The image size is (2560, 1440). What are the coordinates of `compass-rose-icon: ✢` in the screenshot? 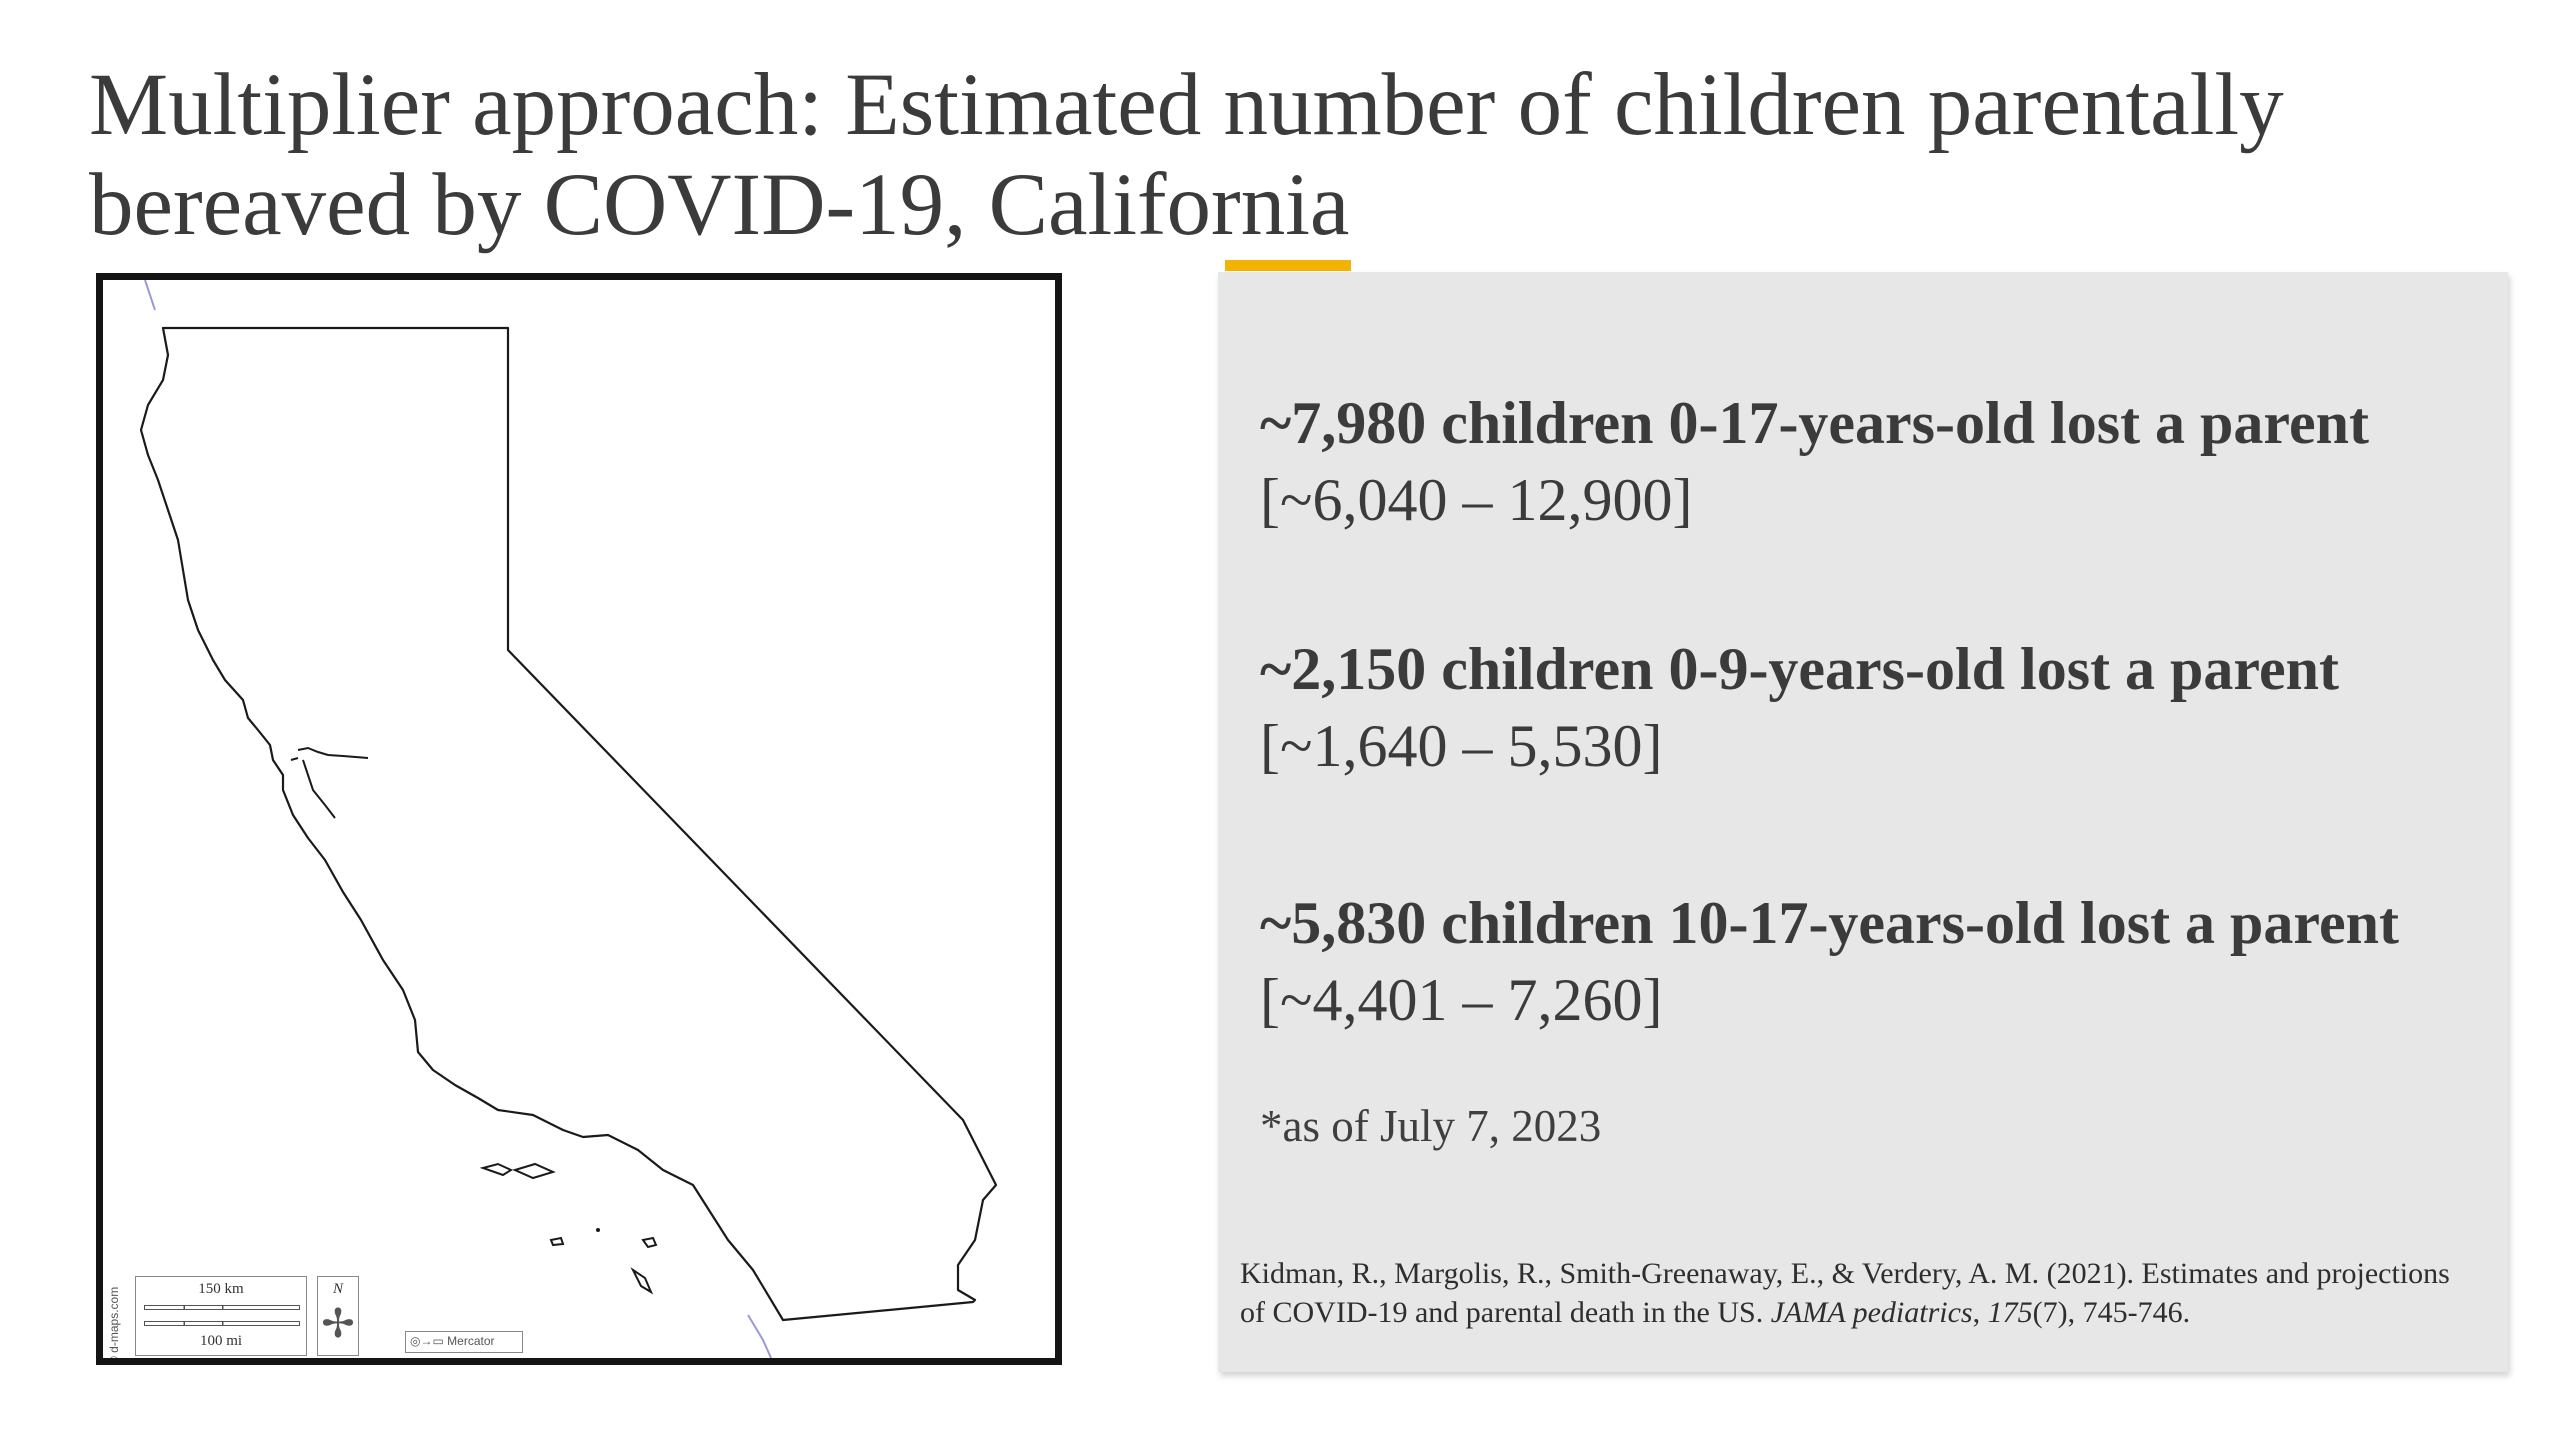 It's located at (338, 1323).